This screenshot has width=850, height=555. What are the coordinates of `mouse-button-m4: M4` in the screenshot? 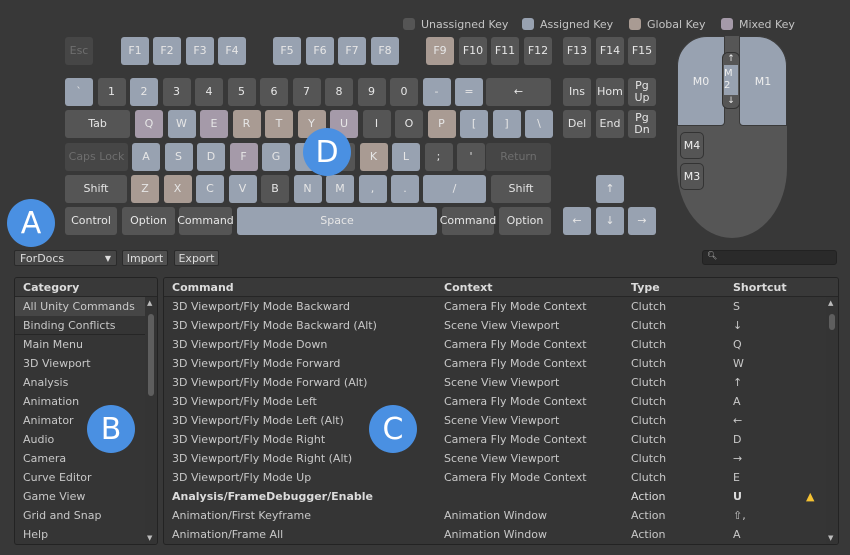 It's located at (692, 145).